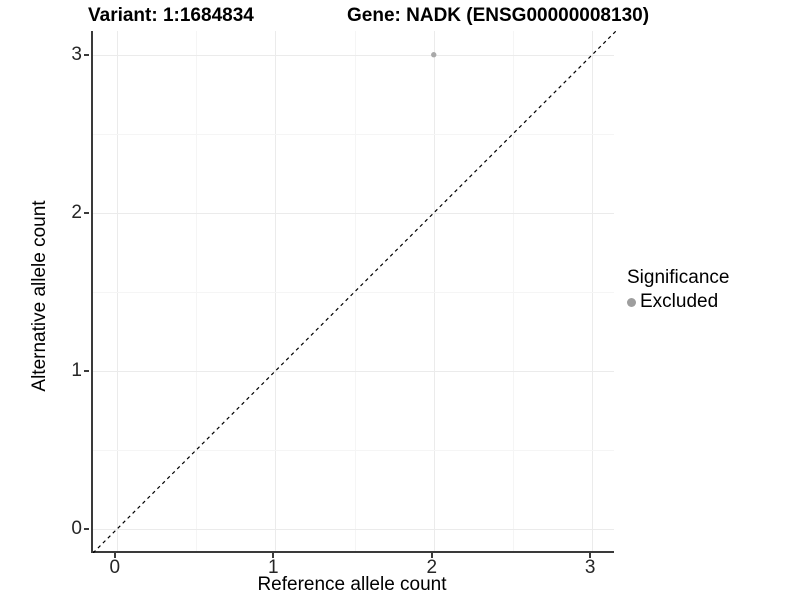 The image size is (800, 600). Describe the element at coordinates (115, 567) in the screenshot. I see `x-tick-label: 0` at that location.